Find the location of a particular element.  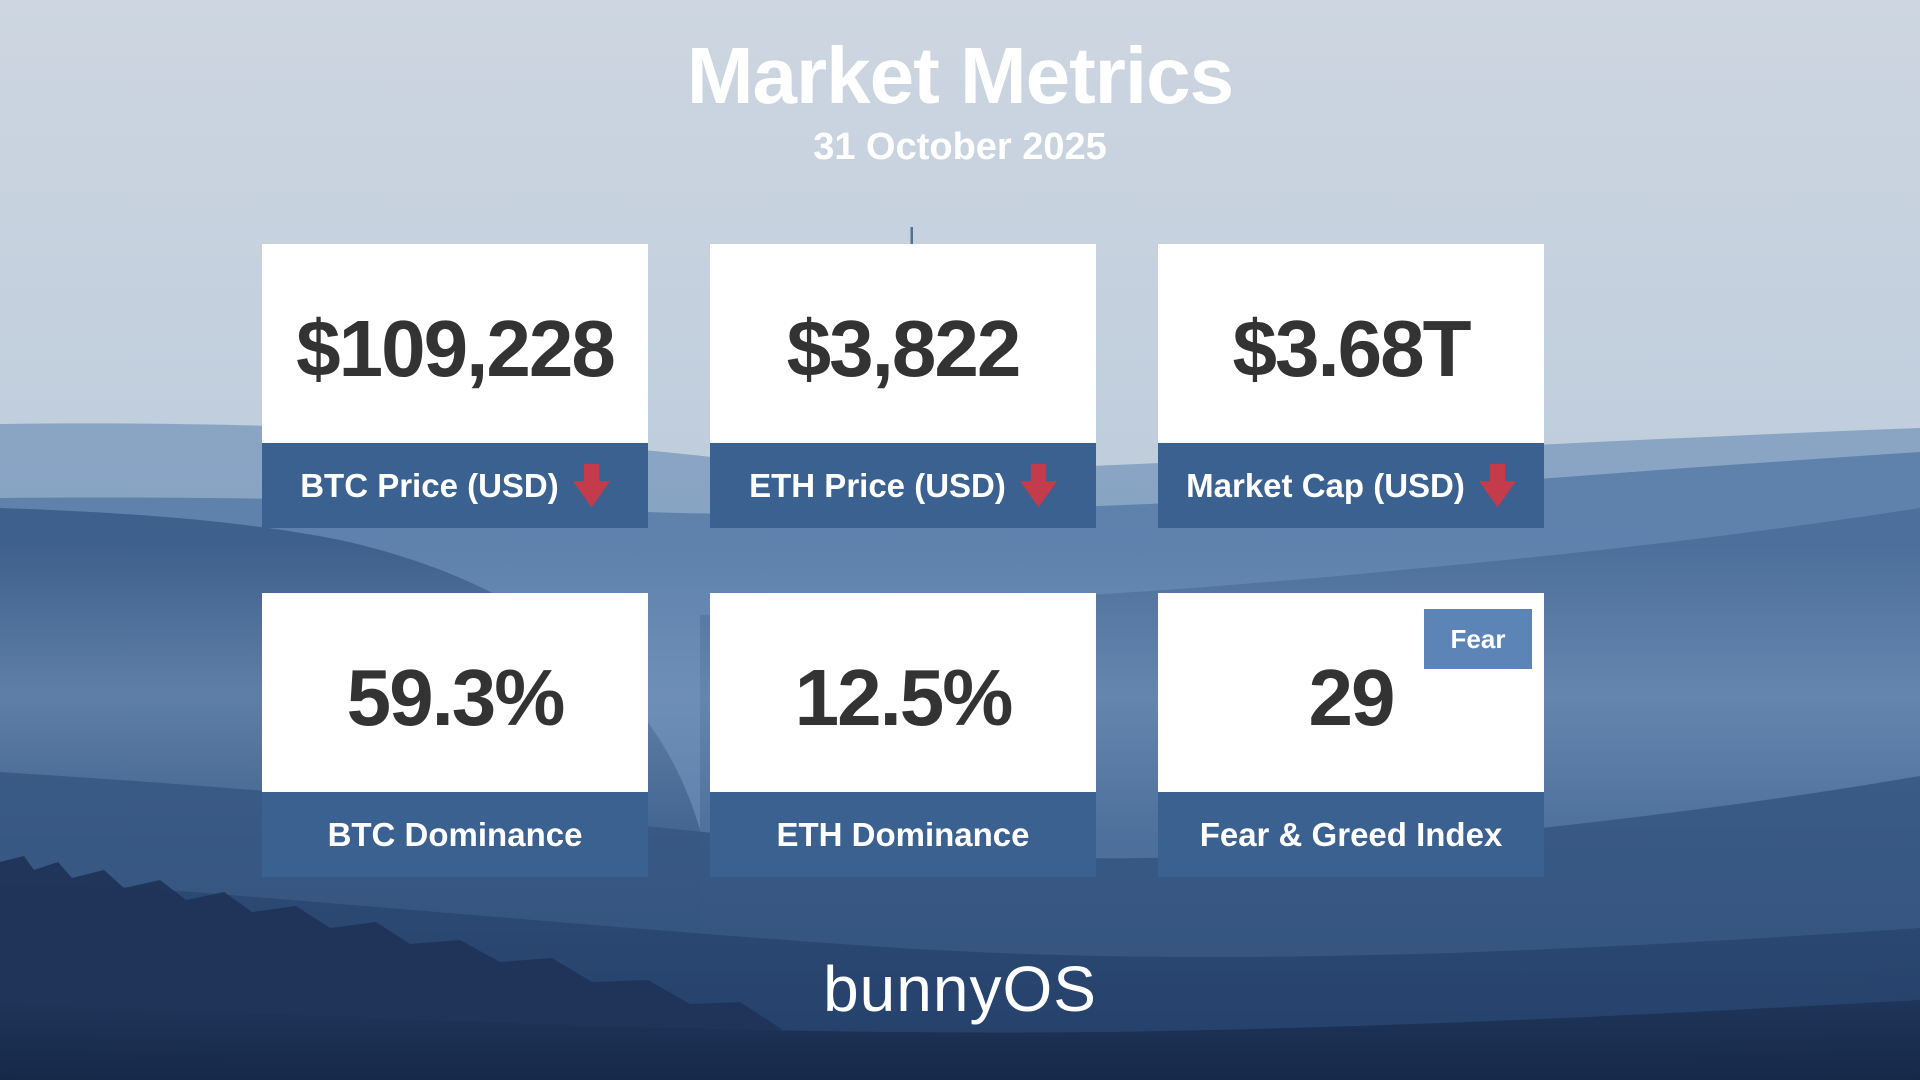

metric-value-area: $109,228 is located at coordinates (455, 343).